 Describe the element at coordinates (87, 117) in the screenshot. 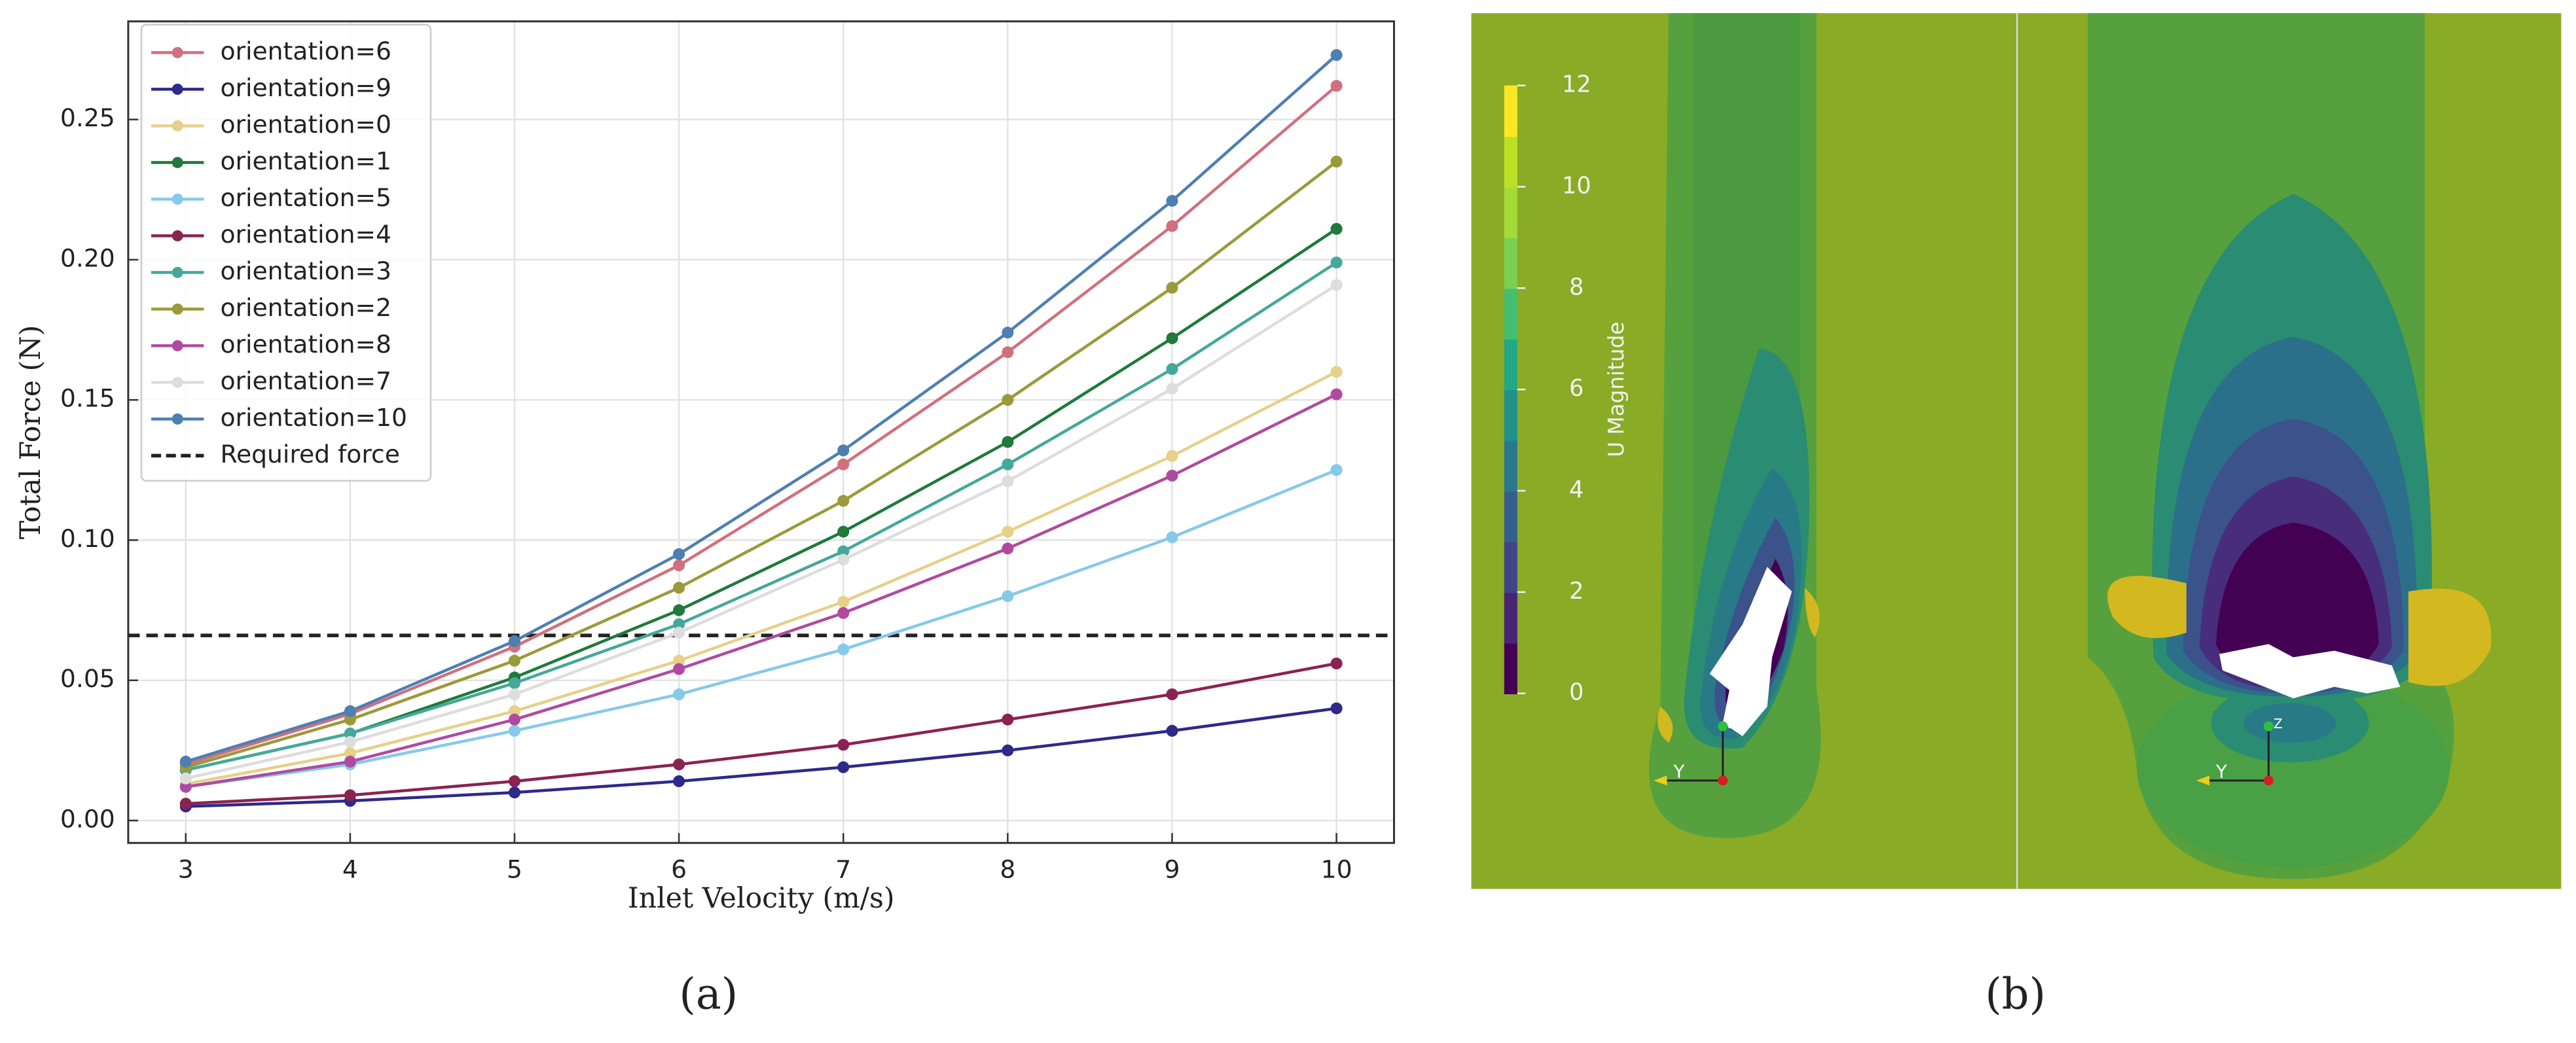

I see `y-tick-label: 0.25` at that location.